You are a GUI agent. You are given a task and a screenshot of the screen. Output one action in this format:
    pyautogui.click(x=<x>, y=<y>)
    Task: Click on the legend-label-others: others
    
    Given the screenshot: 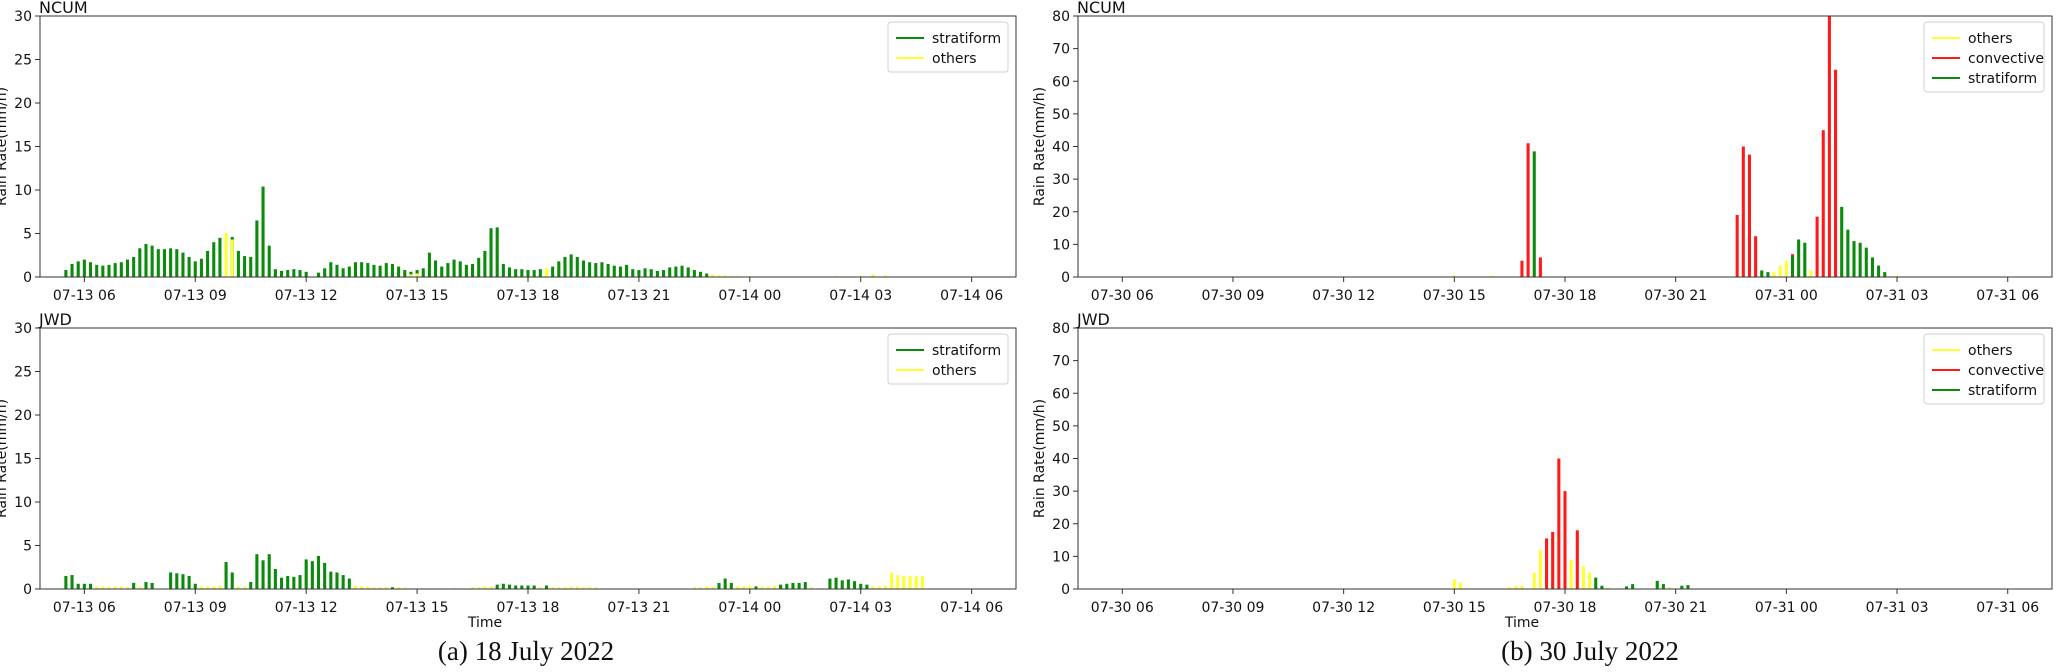 What is the action you would take?
    pyautogui.click(x=1990, y=39)
    